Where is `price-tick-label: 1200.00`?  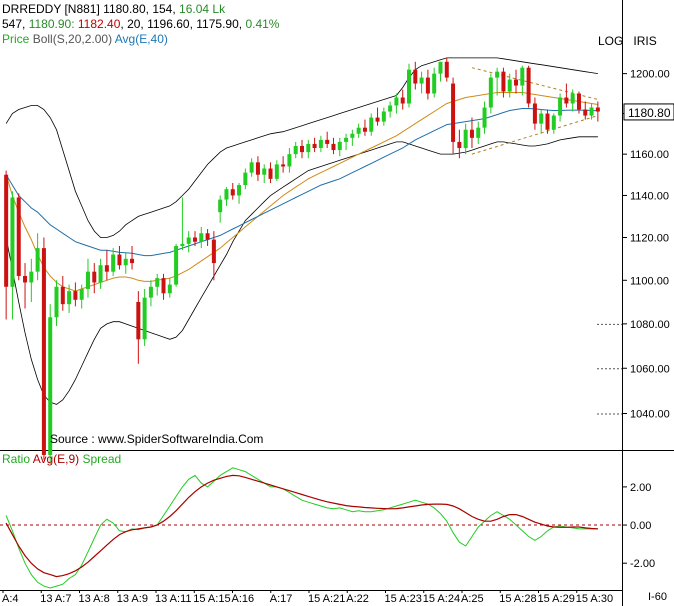
price-tick-label: 1200.00 is located at coordinates (650, 75).